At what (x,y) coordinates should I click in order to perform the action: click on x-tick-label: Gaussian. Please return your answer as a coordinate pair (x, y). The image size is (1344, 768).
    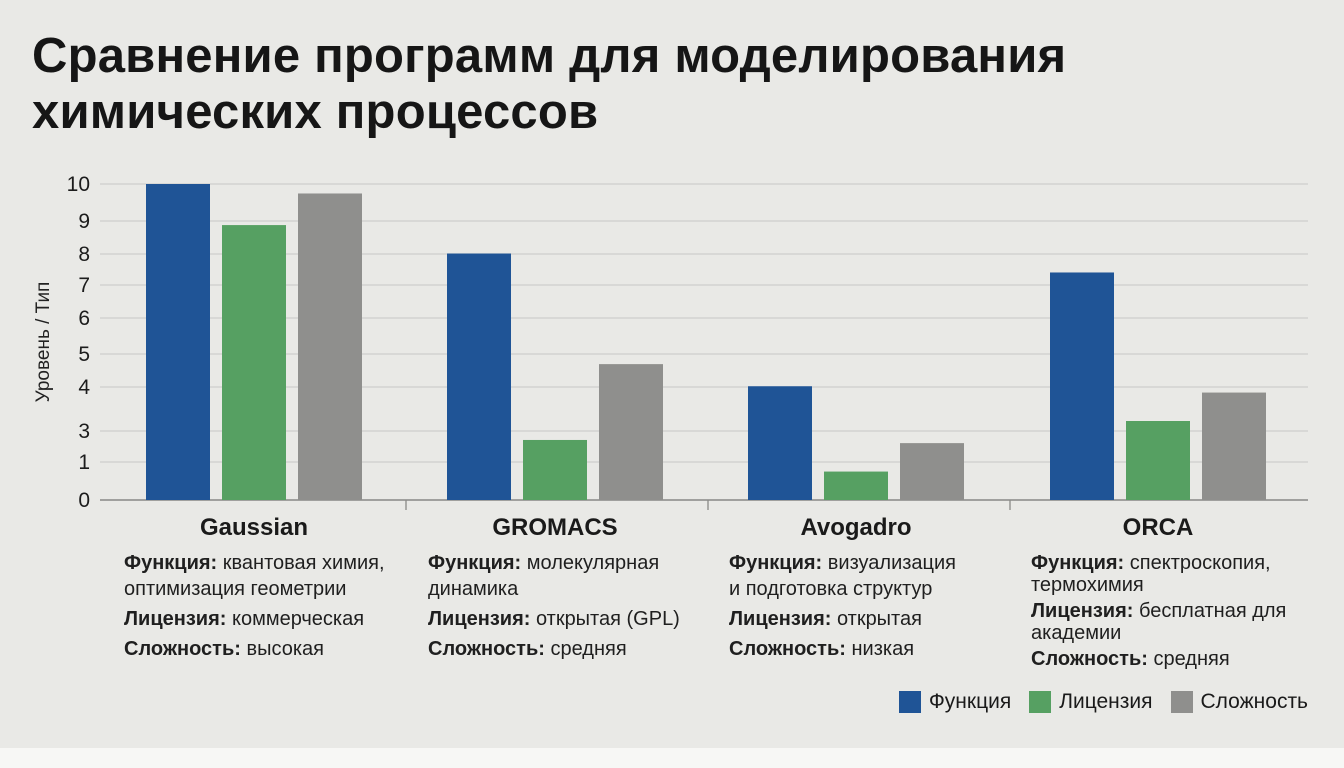
    Looking at the image, I should click on (254, 527).